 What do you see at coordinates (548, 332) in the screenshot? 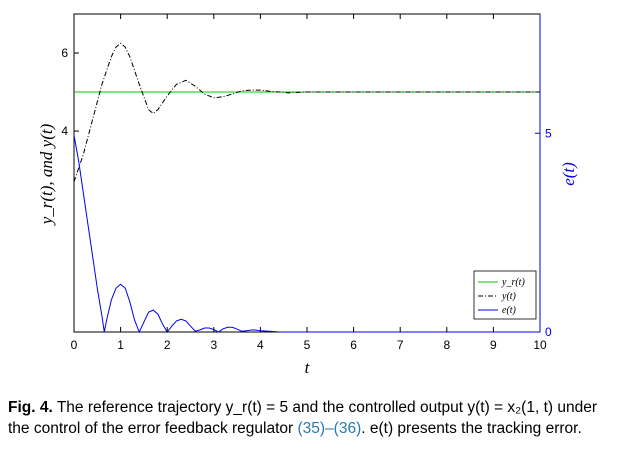
I see `y-right-tick-label-0: 0` at bounding box center [548, 332].